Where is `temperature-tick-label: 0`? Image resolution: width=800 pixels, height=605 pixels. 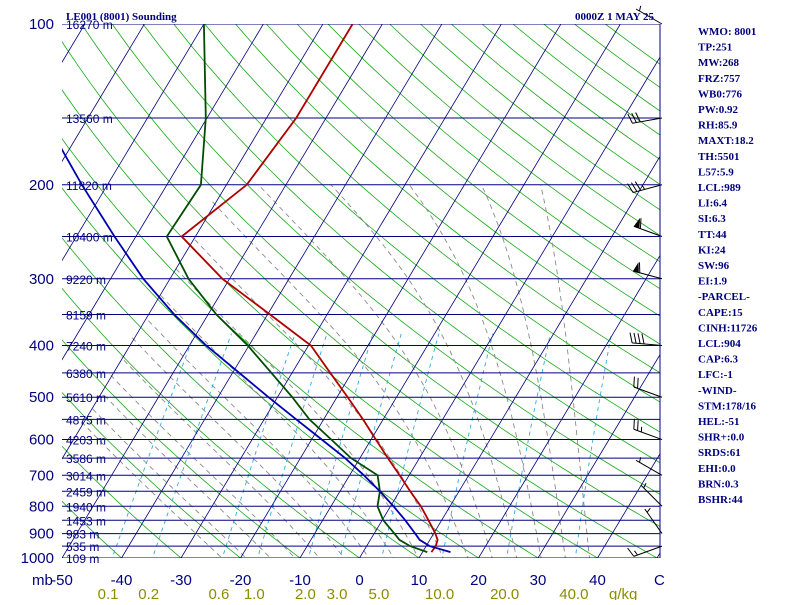 temperature-tick-label: 0 is located at coordinates (359, 580).